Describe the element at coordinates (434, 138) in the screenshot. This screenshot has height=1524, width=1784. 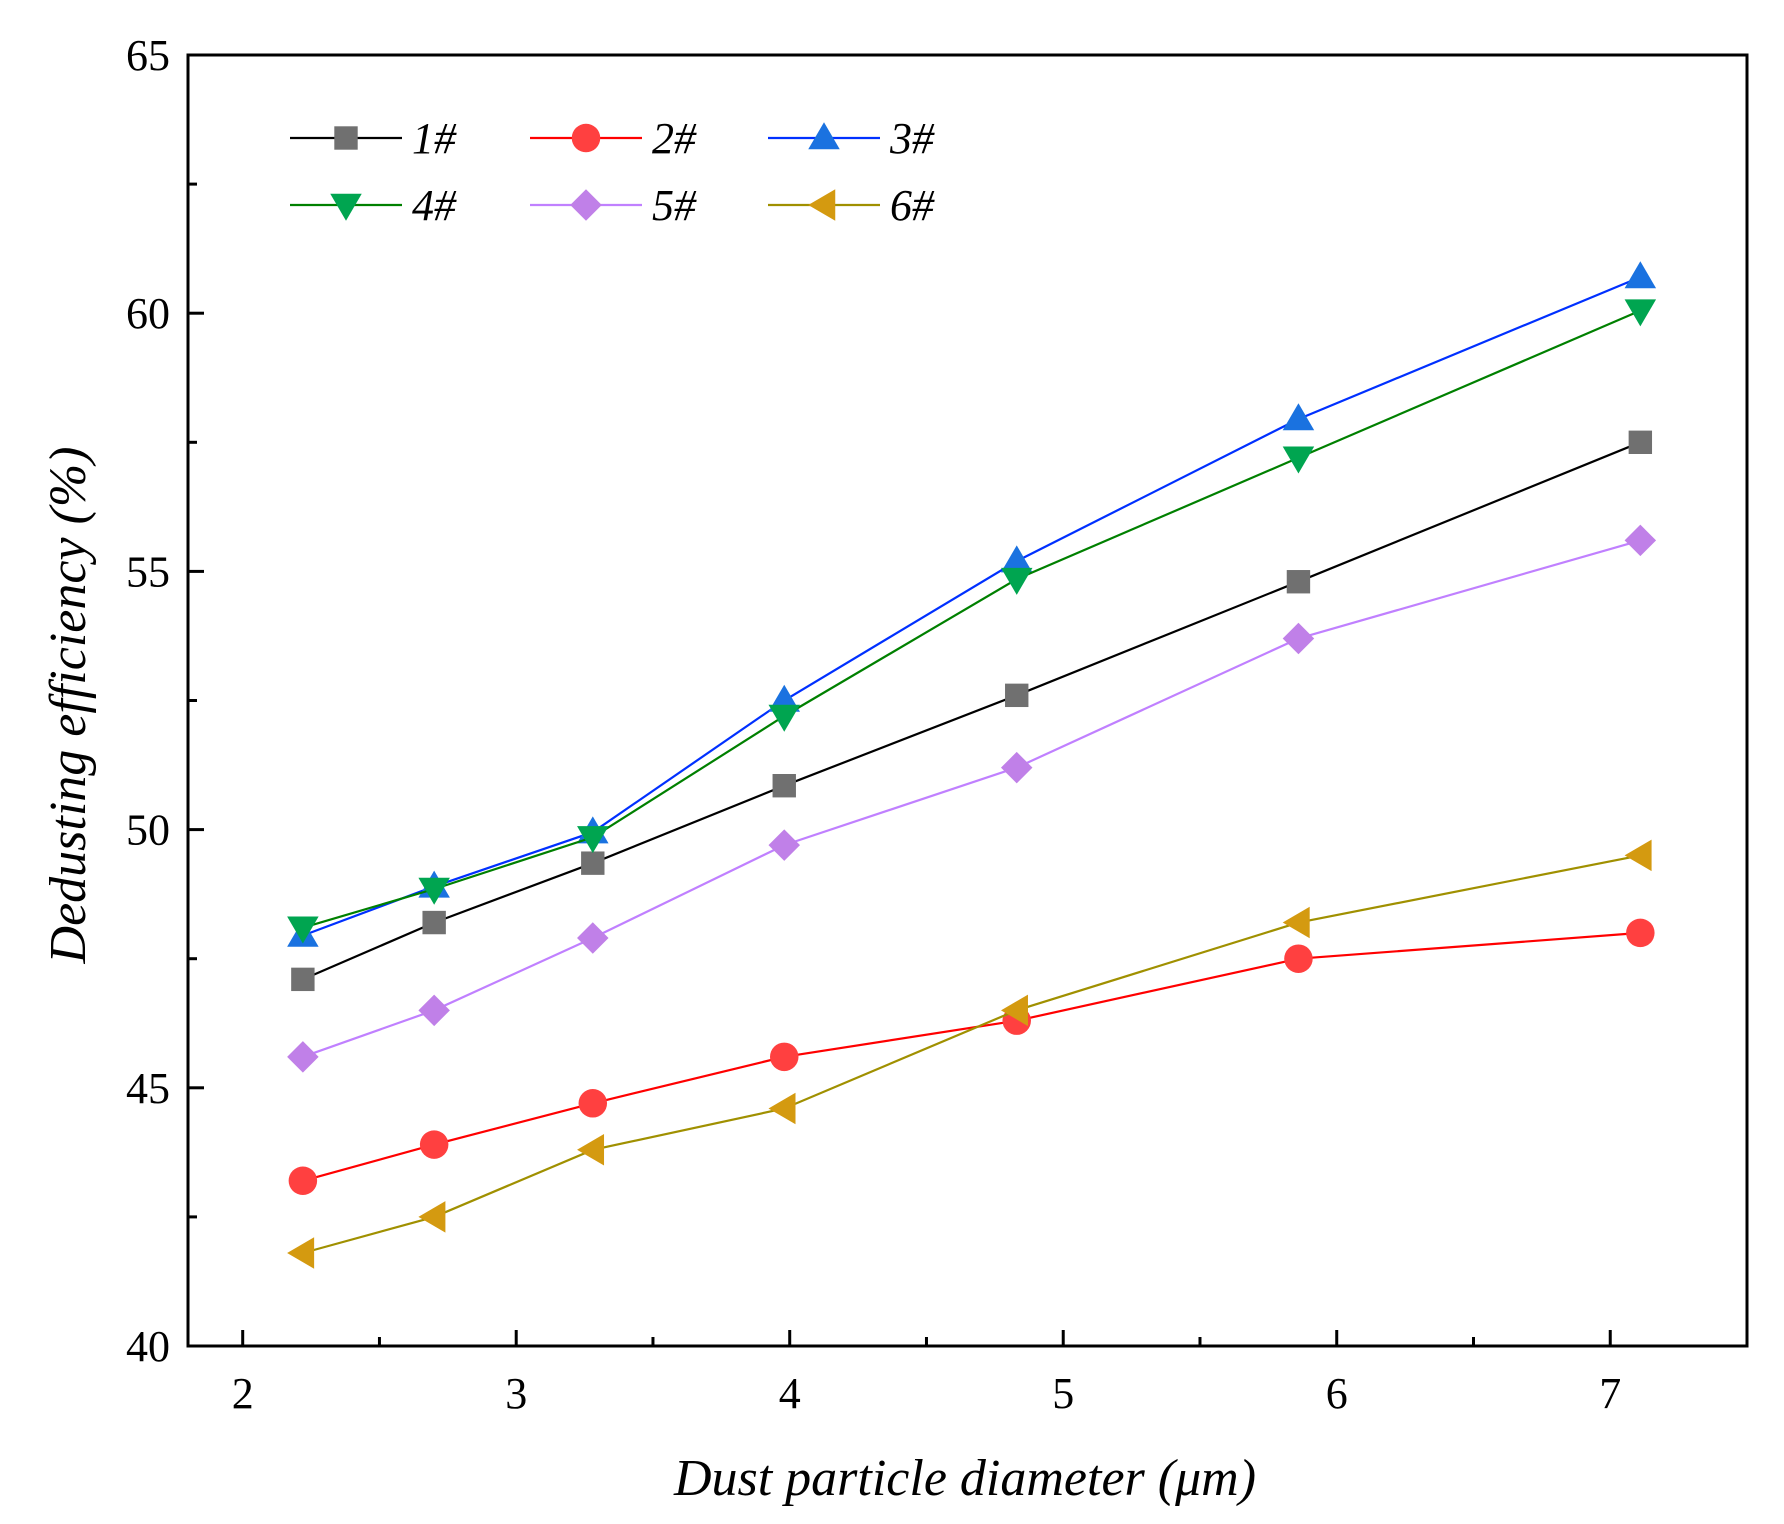
I see `legend-label: 1#` at that location.